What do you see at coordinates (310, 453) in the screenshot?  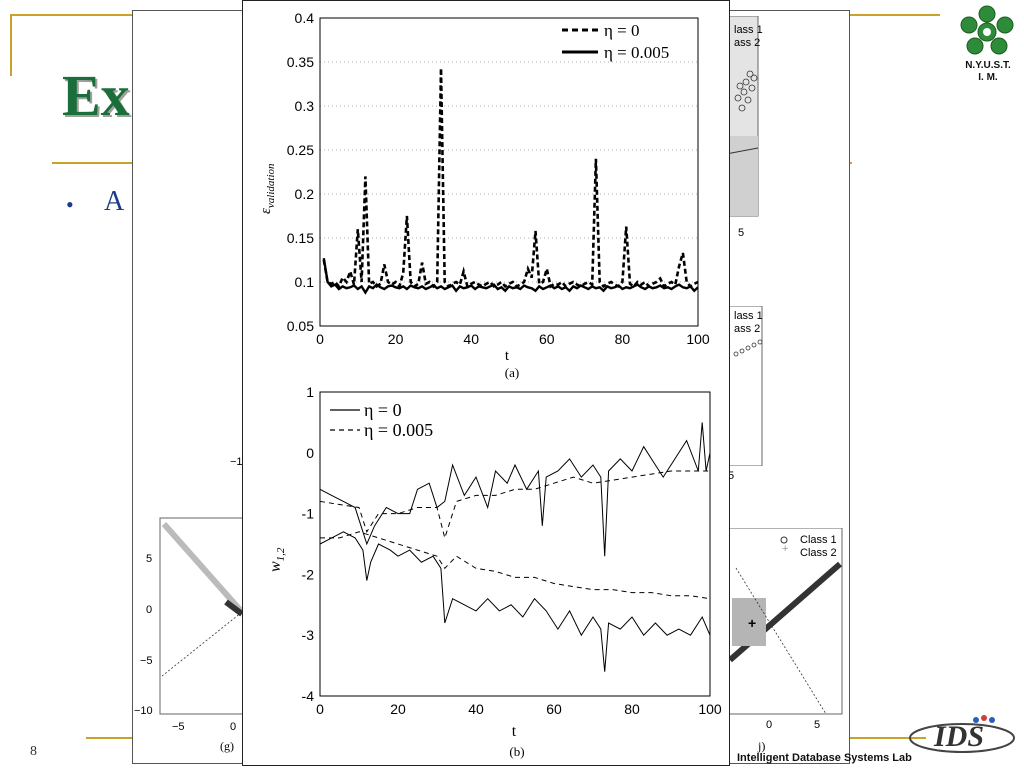 I see `b-ytick-label: 0` at bounding box center [310, 453].